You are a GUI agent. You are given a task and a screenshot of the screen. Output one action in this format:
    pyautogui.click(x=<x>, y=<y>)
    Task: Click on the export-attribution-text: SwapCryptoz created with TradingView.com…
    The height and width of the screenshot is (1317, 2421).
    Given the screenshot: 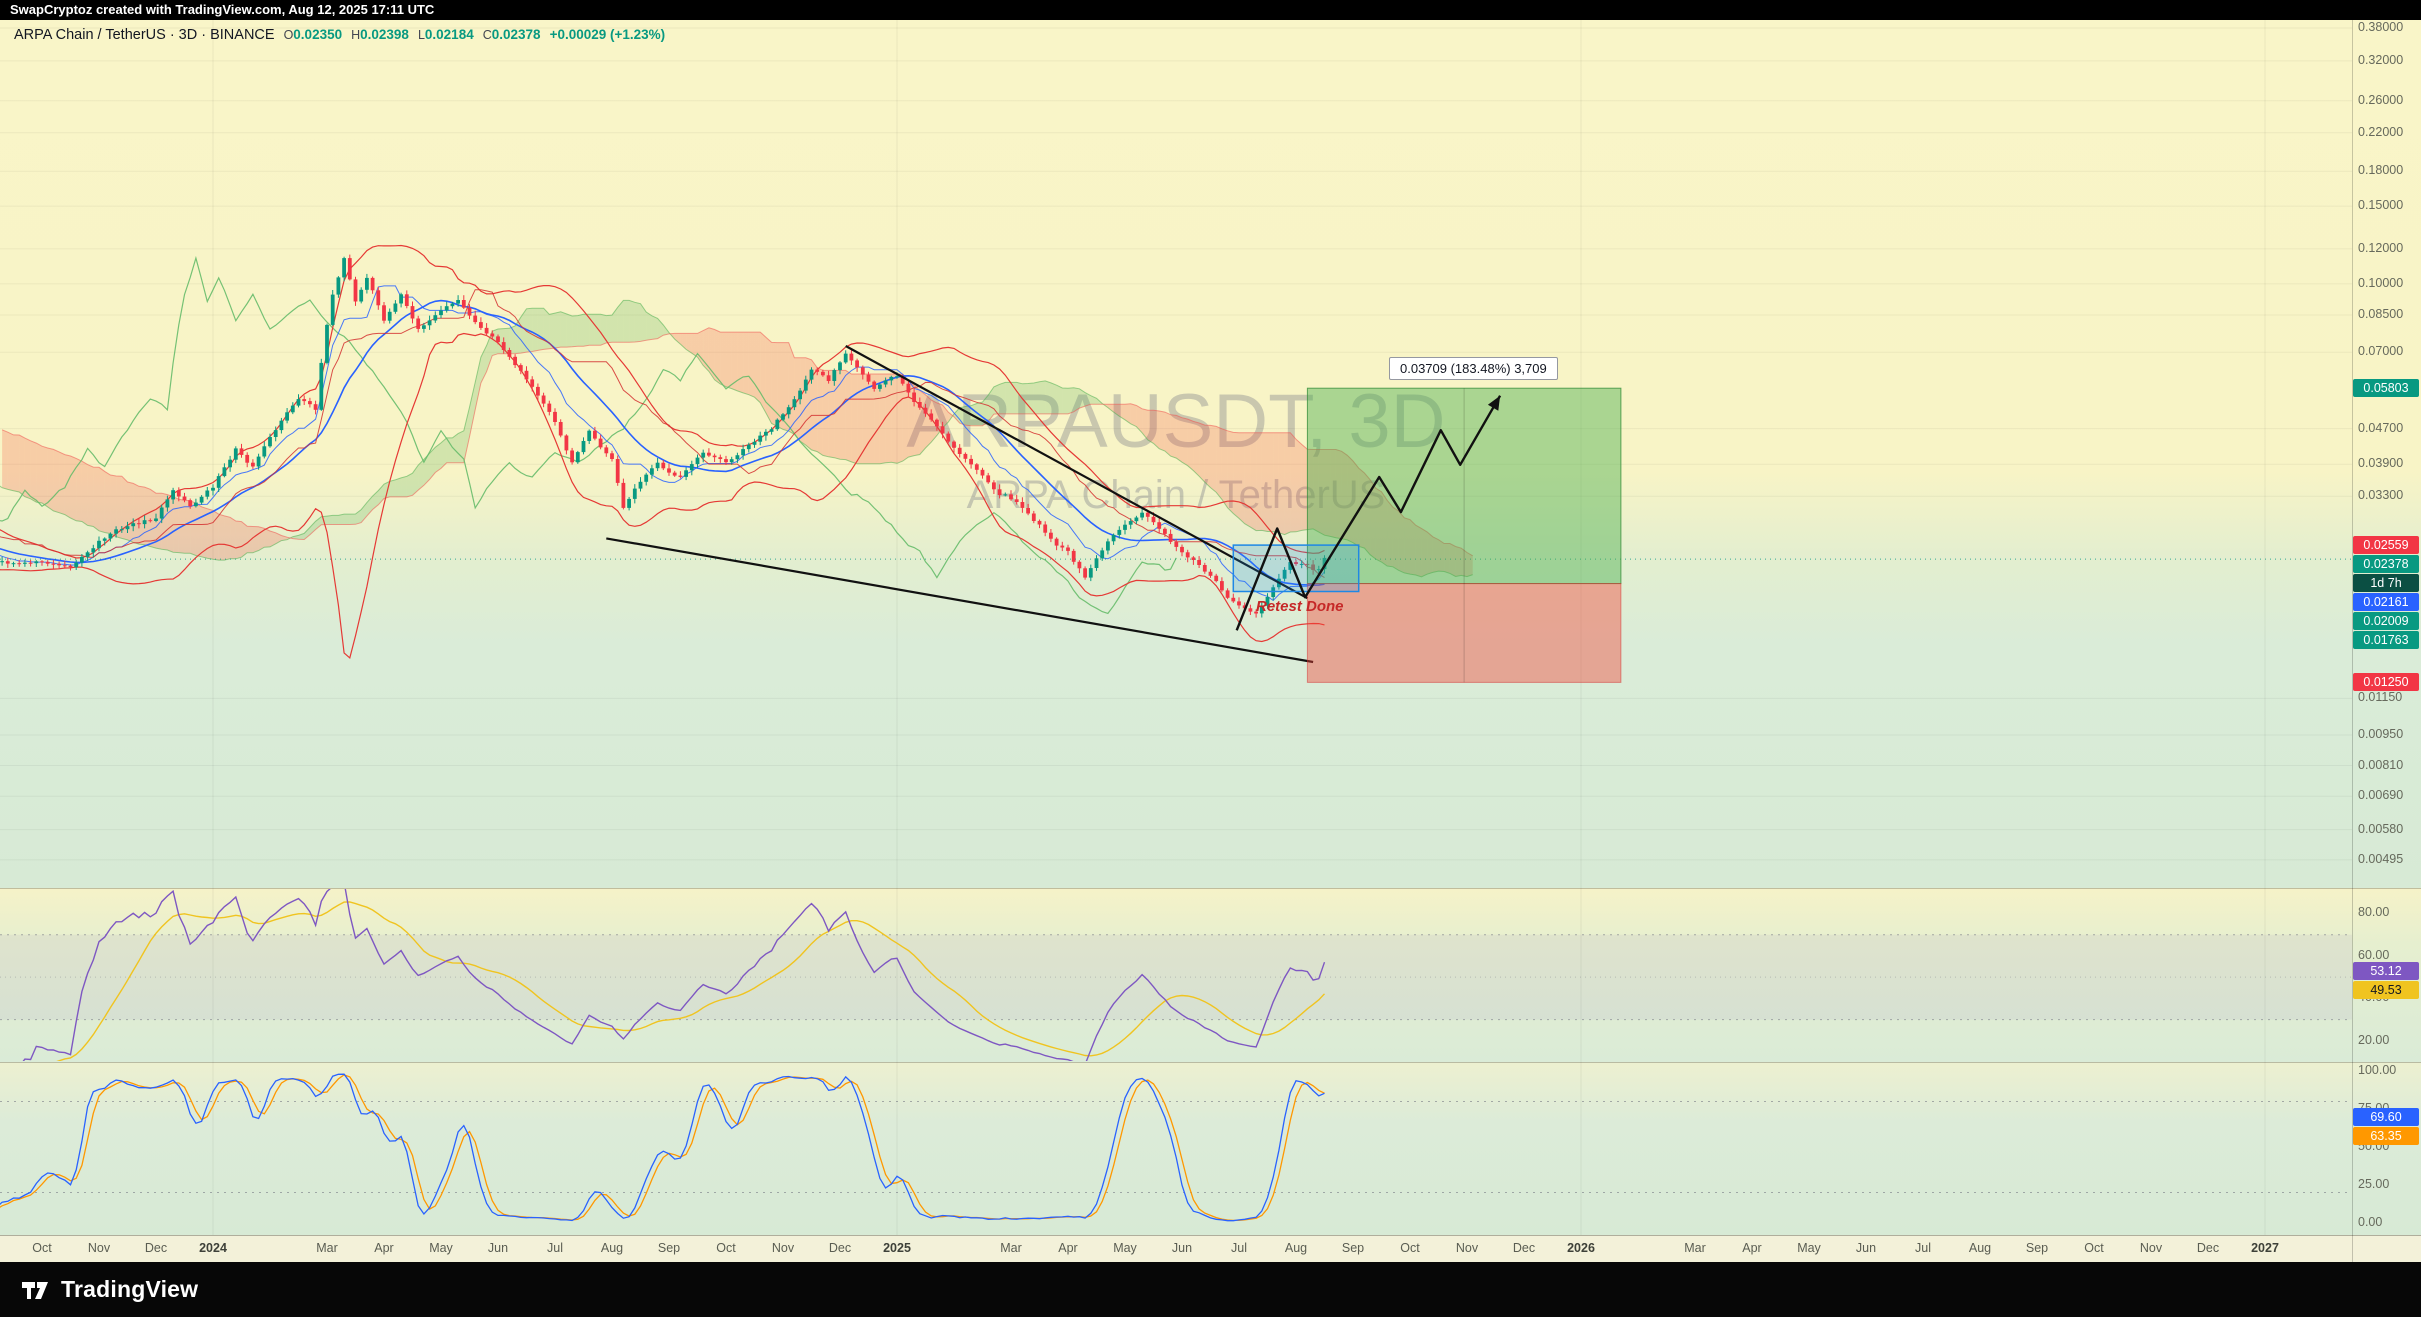 What is the action you would take?
    pyautogui.click(x=222, y=9)
    